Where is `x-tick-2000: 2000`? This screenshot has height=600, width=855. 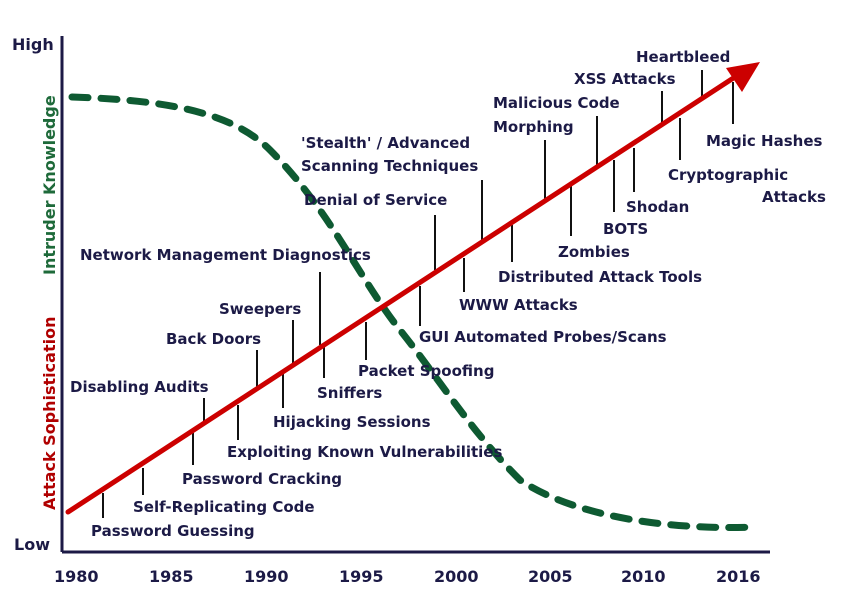 x-tick-2000: 2000 is located at coordinates (456, 576).